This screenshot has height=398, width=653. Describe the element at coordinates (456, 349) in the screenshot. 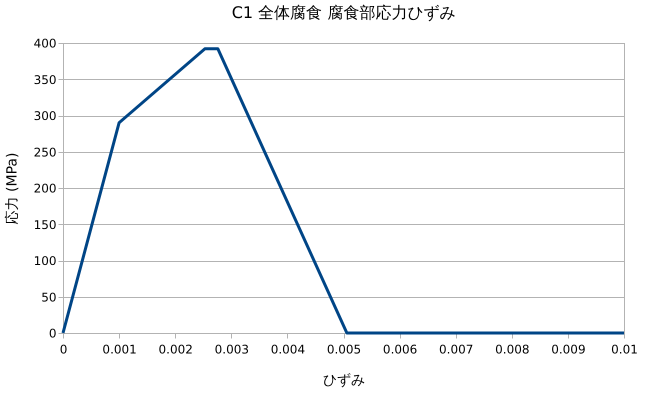

I see `x-tick-label: 0.007` at that location.